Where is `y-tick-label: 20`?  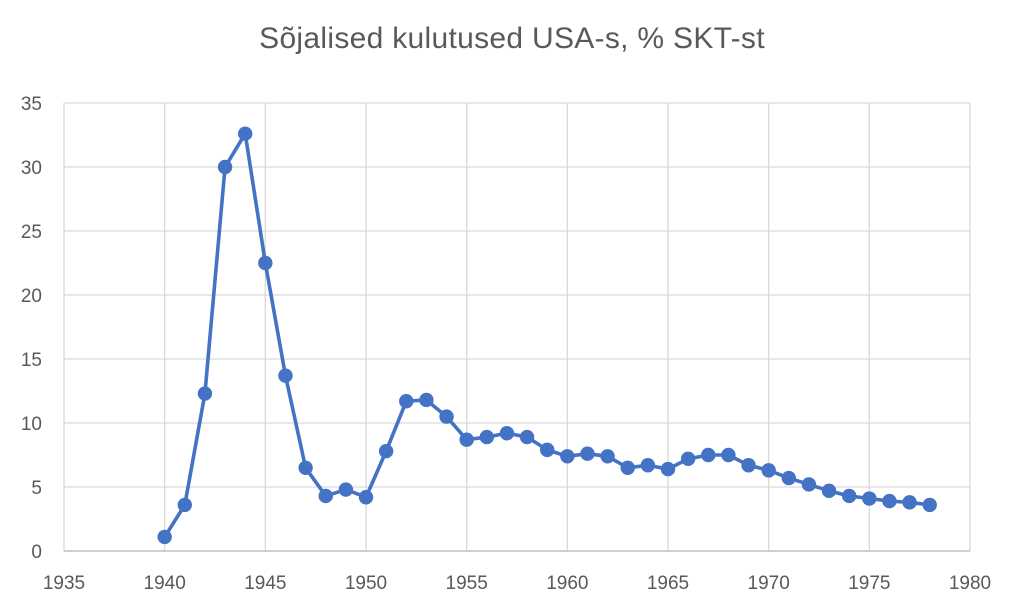 y-tick-label: 20 is located at coordinates (31, 296).